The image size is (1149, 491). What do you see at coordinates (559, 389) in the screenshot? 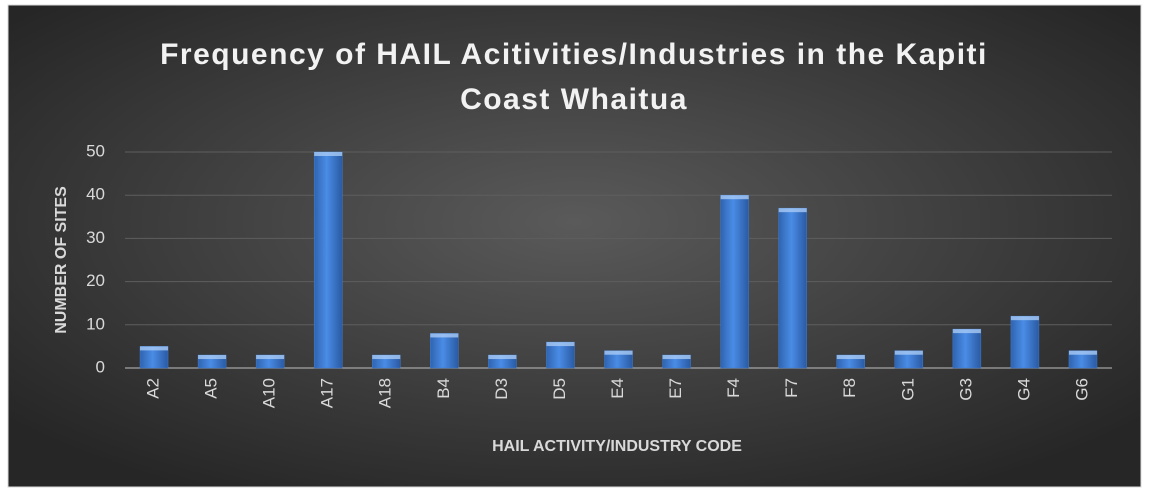
I see `x-tick-label: D5` at bounding box center [559, 389].